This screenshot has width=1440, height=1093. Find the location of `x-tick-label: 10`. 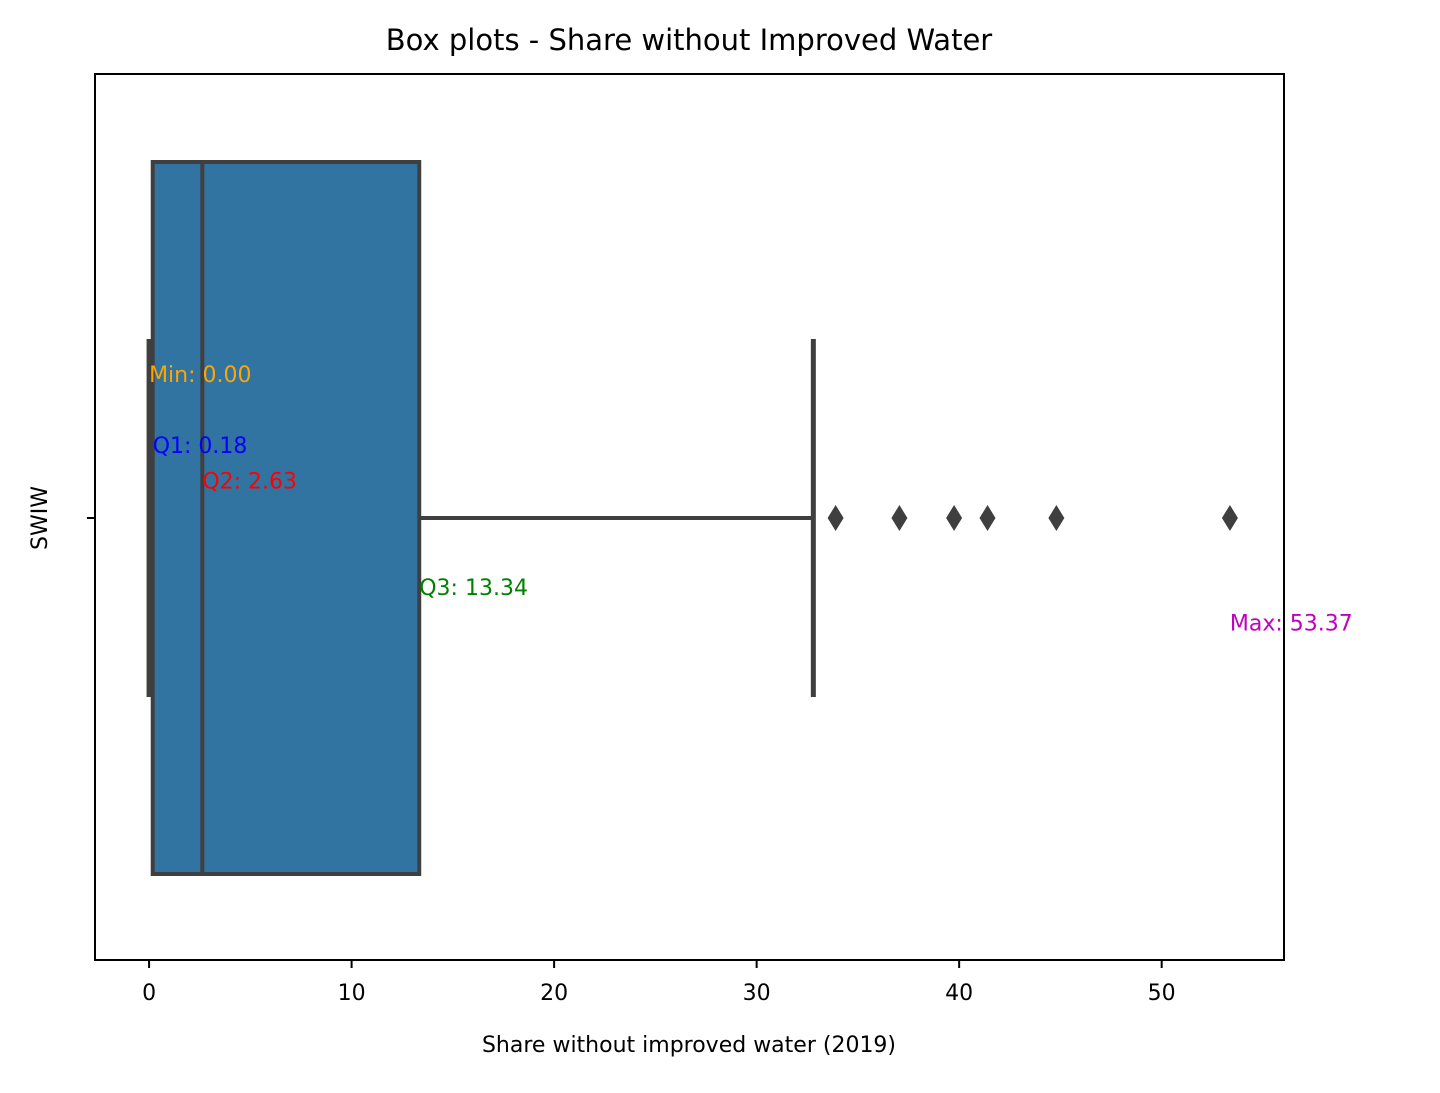

x-tick-label: 10 is located at coordinates (352, 993).